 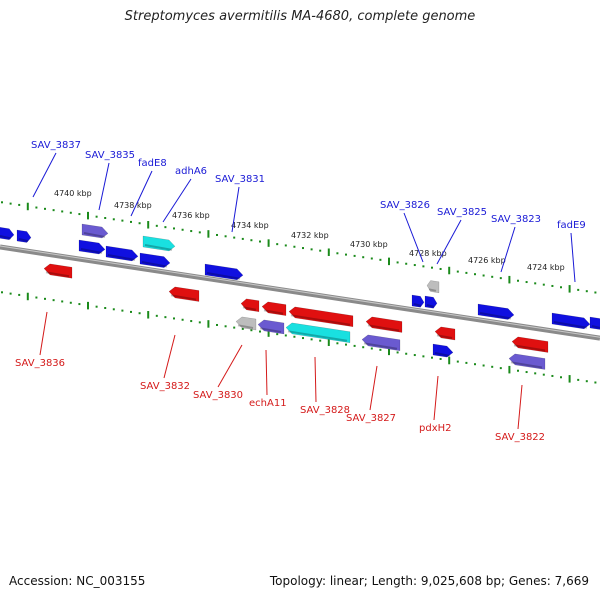 What do you see at coordinates (152, 163) in the screenshot?
I see `forward-gene-label: fadE8` at bounding box center [152, 163].